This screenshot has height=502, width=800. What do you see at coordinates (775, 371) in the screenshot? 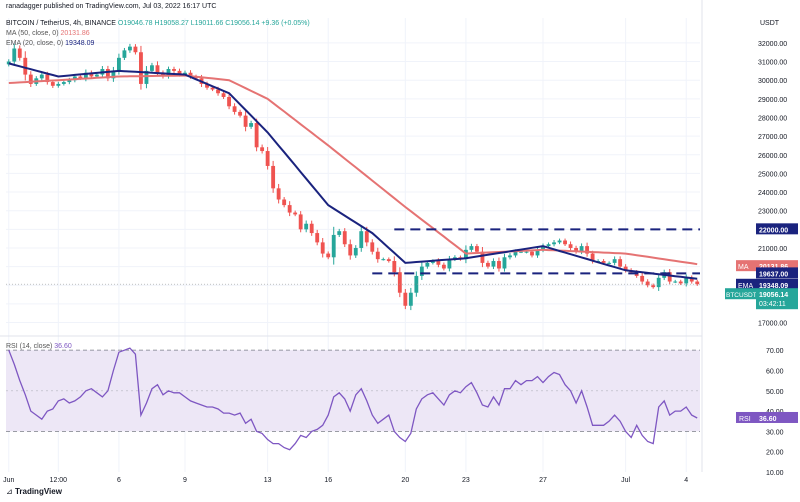
I see `rsi-tick-label: 60.00` at bounding box center [775, 371].